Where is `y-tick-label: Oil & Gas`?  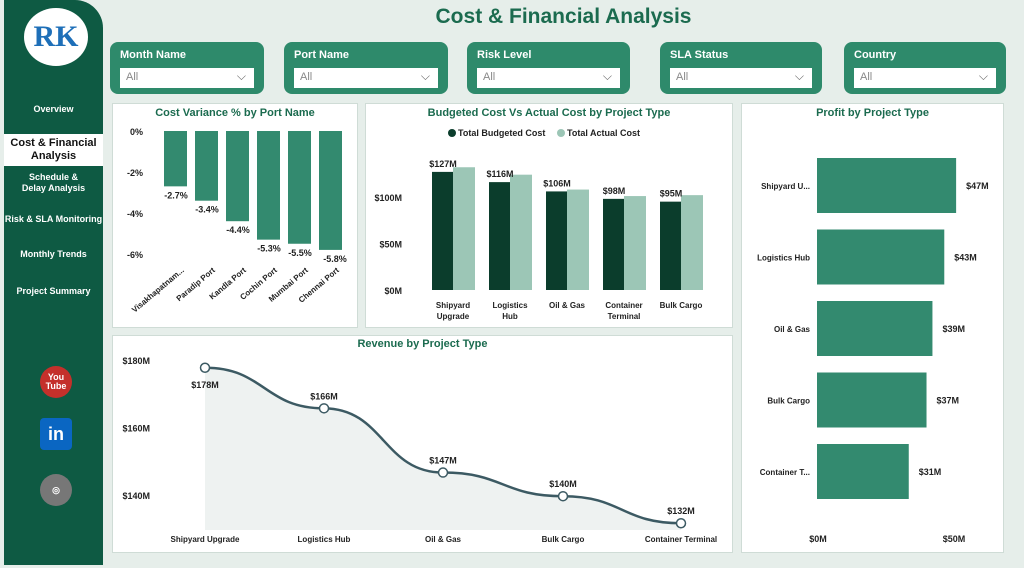
y-tick-label: Oil & Gas is located at coordinates (792, 329).